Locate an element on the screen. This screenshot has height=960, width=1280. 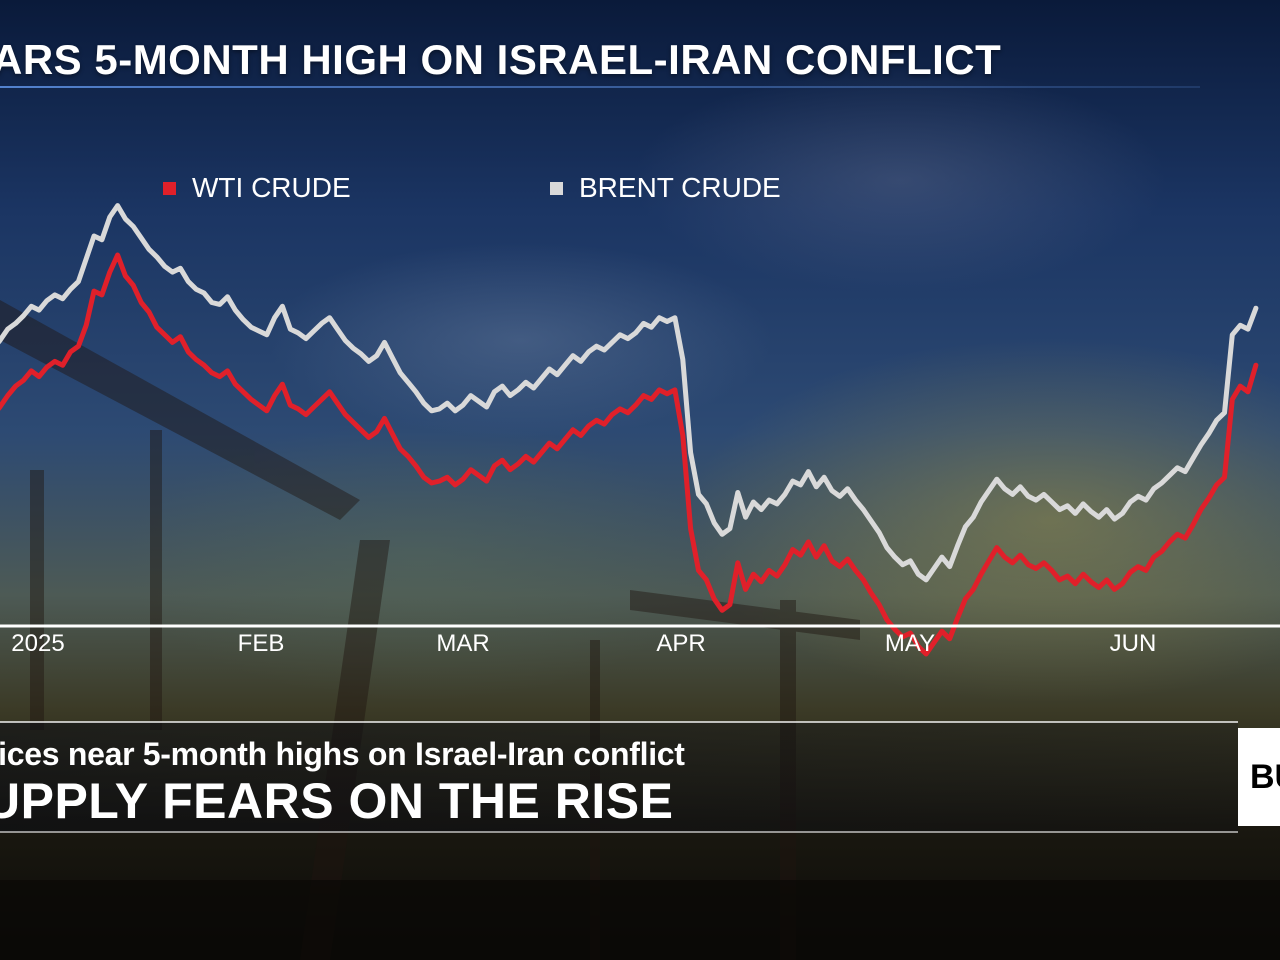
lower-third-band is located at coordinates (619, 777).